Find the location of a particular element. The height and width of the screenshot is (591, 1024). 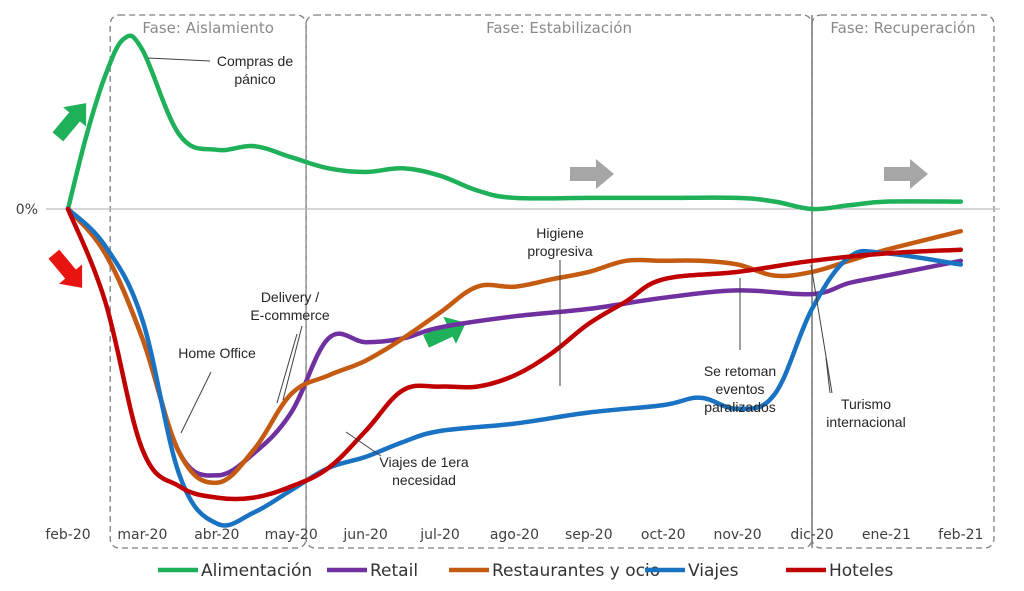

annotation-delivery-e-commerce: Delivery / E-commerce is located at coordinates (290, 346).